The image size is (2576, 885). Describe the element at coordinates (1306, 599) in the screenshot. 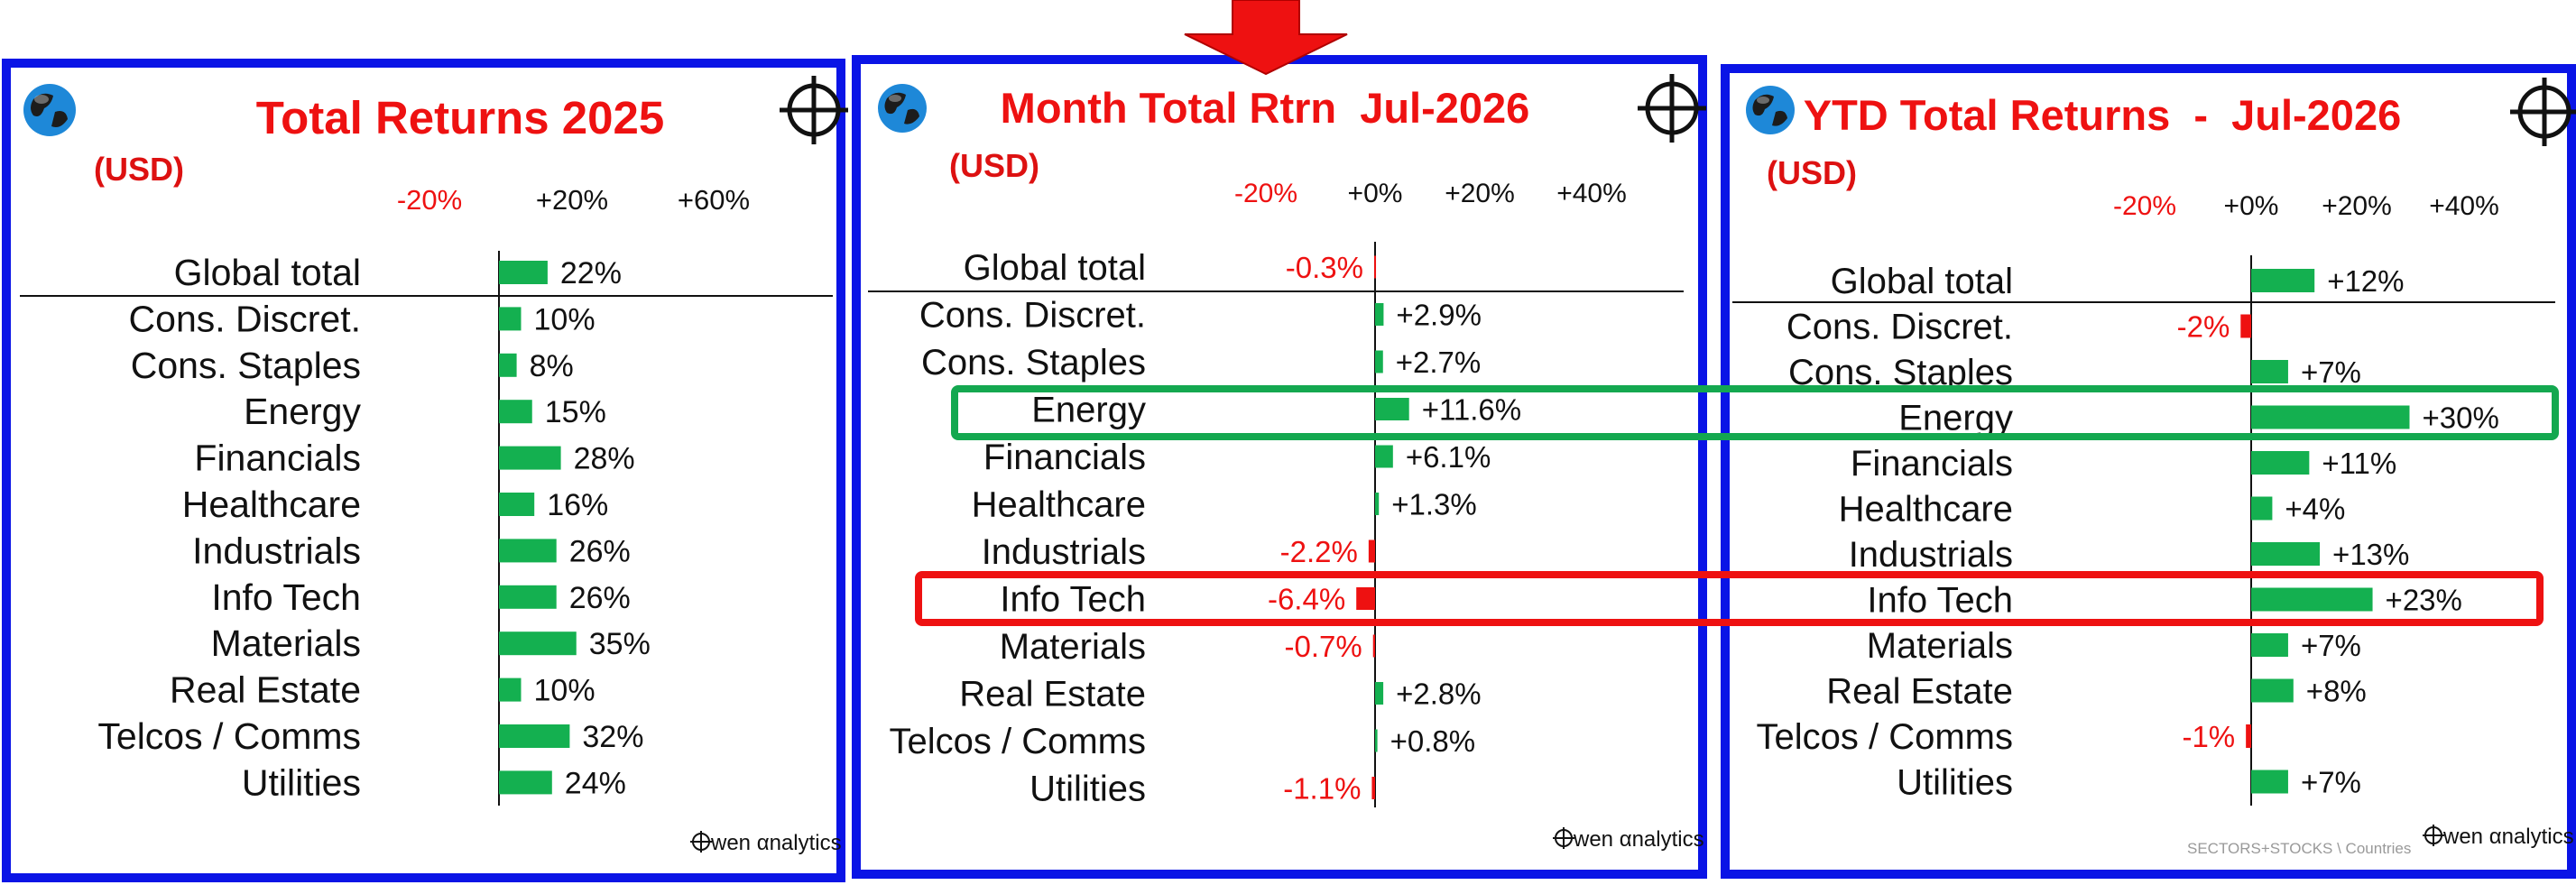

I see `data-label: -6.4%` at that location.